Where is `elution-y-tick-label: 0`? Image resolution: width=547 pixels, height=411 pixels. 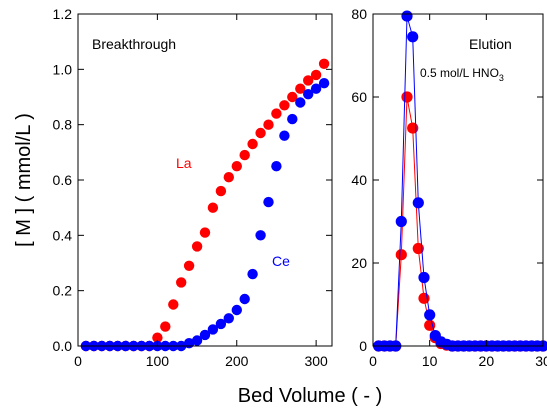
elution-y-tick-label: 0 is located at coordinates (363, 346).